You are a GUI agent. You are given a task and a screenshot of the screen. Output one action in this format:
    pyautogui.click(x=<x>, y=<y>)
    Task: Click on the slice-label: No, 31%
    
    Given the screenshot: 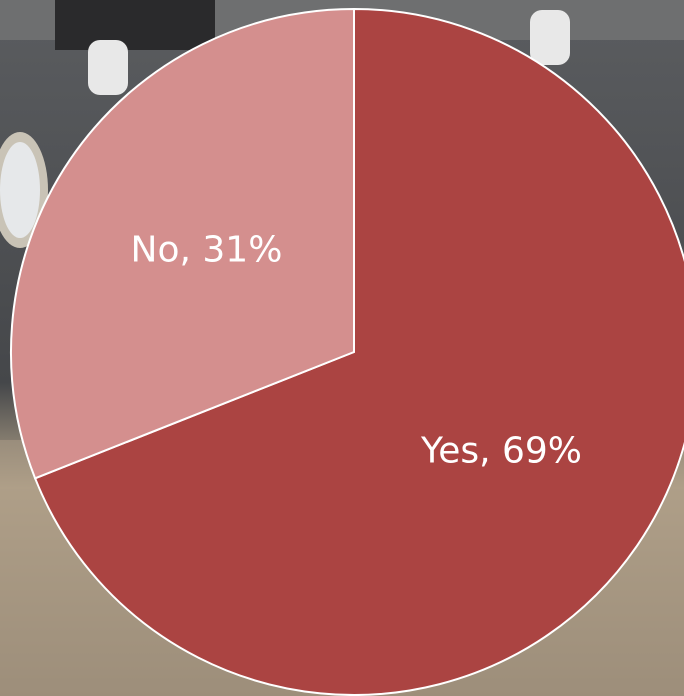 What is the action you would take?
    pyautogui.click(x=207, y=250)
    